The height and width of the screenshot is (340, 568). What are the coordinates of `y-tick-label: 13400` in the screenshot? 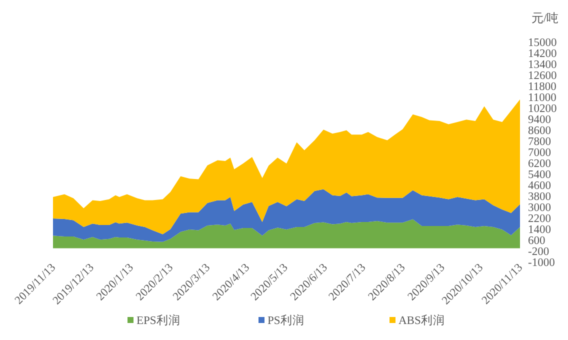 It's located at (542, 65).